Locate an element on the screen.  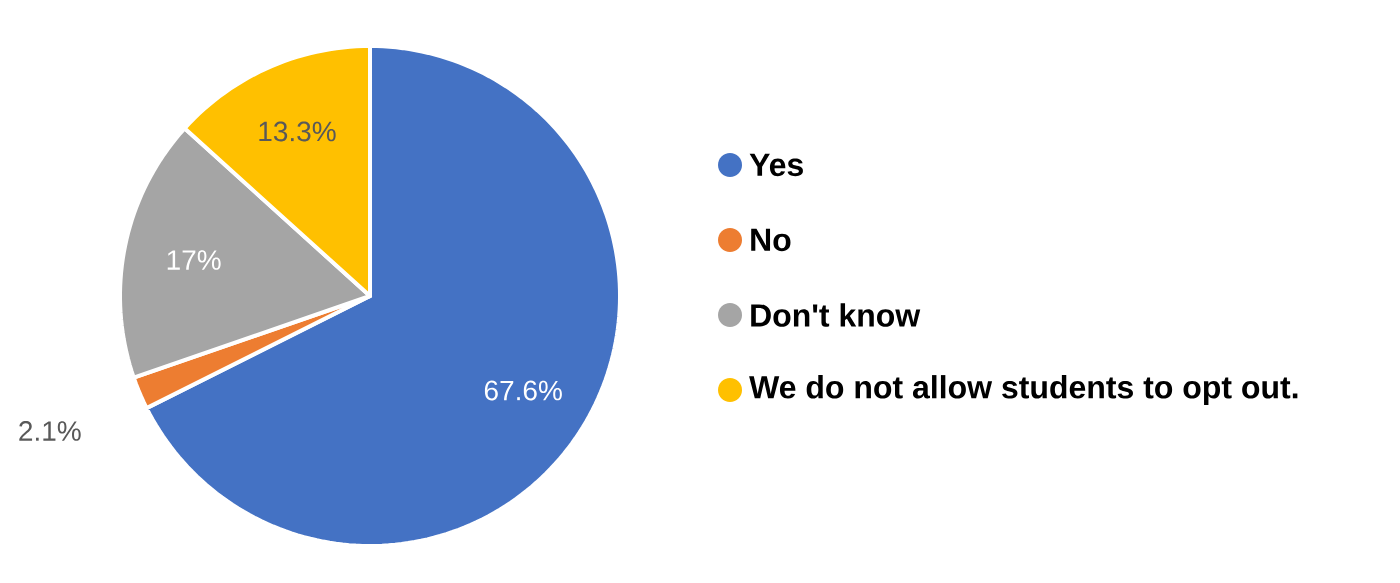
legend-label: We do not allow students to opt out. is located at coordinates (1023, 390).